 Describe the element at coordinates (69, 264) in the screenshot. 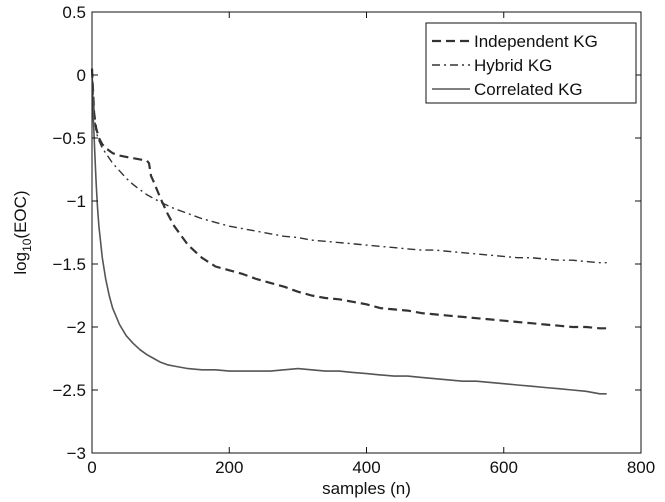

I see `y-tick-label: −1.5` at that location.